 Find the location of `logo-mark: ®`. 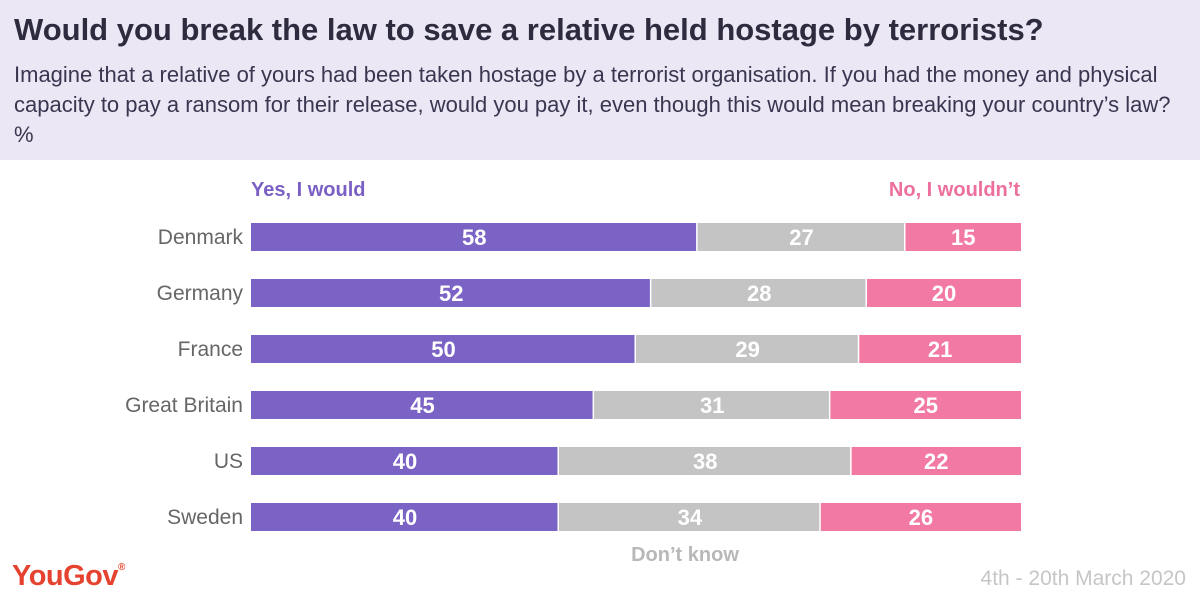

logo-mark: ® is located at coordinates (121, 567).